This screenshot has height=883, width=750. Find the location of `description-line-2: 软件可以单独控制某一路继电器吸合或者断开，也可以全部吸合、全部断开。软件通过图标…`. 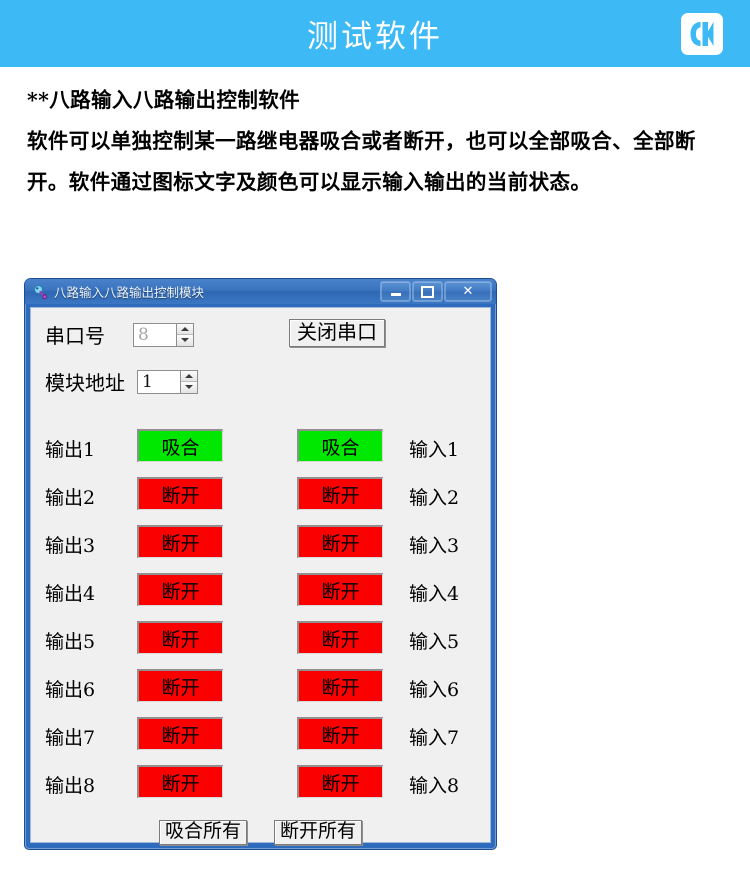

description-line-2: 软件可以单独控制某一路继电器吸合或者断开，也可以全部吸合、全部断开。软件通过图标… is located at coordinates (361, 161).